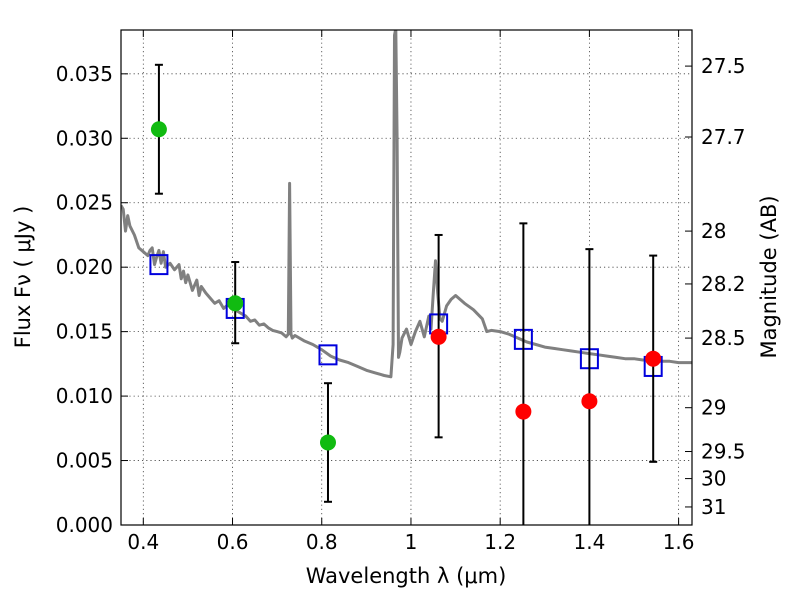  What do you see at coordinates (723, 338) in the screenshot?
I see `y2-tick-label: 28.5` at bounding box center [723, 338].